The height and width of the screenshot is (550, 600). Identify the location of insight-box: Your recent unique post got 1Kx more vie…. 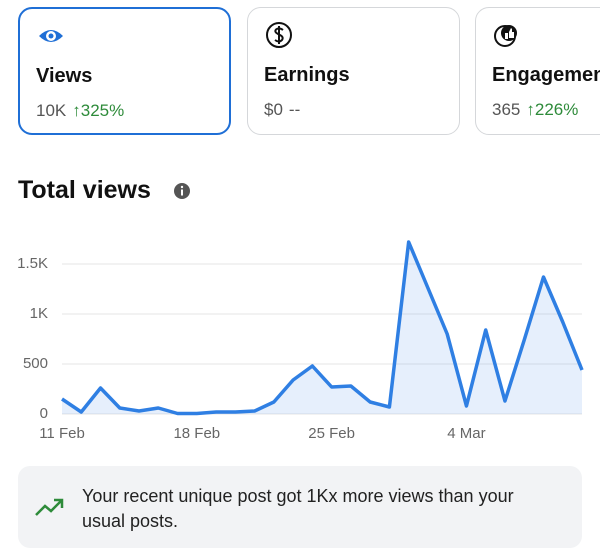
(300, 507).